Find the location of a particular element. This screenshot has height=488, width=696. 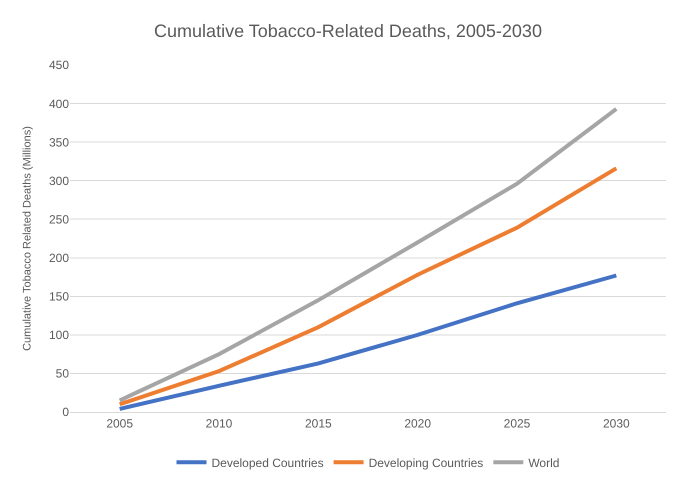

y-tick-label: 400 is located at coordinates (59, 103).